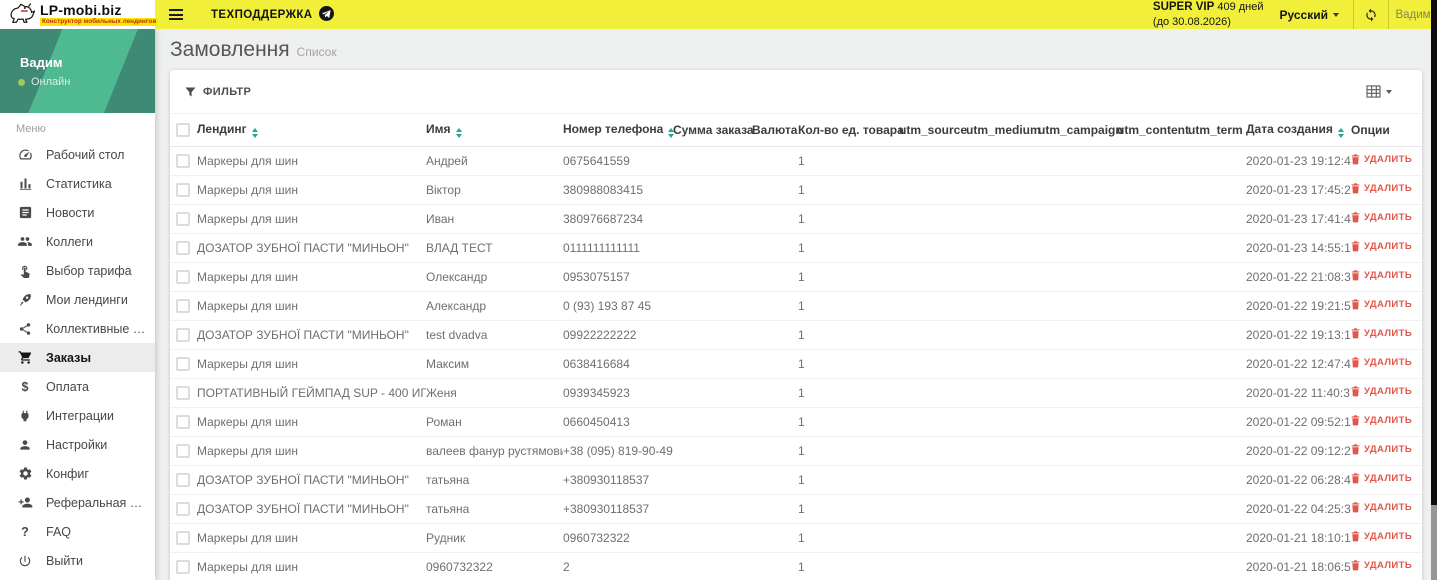 This screenshot has width=1437, height=580. Describe the element at coordinates (41, 62) in the screenshot. I see `sidebar-user-name: Вадим` at that location.